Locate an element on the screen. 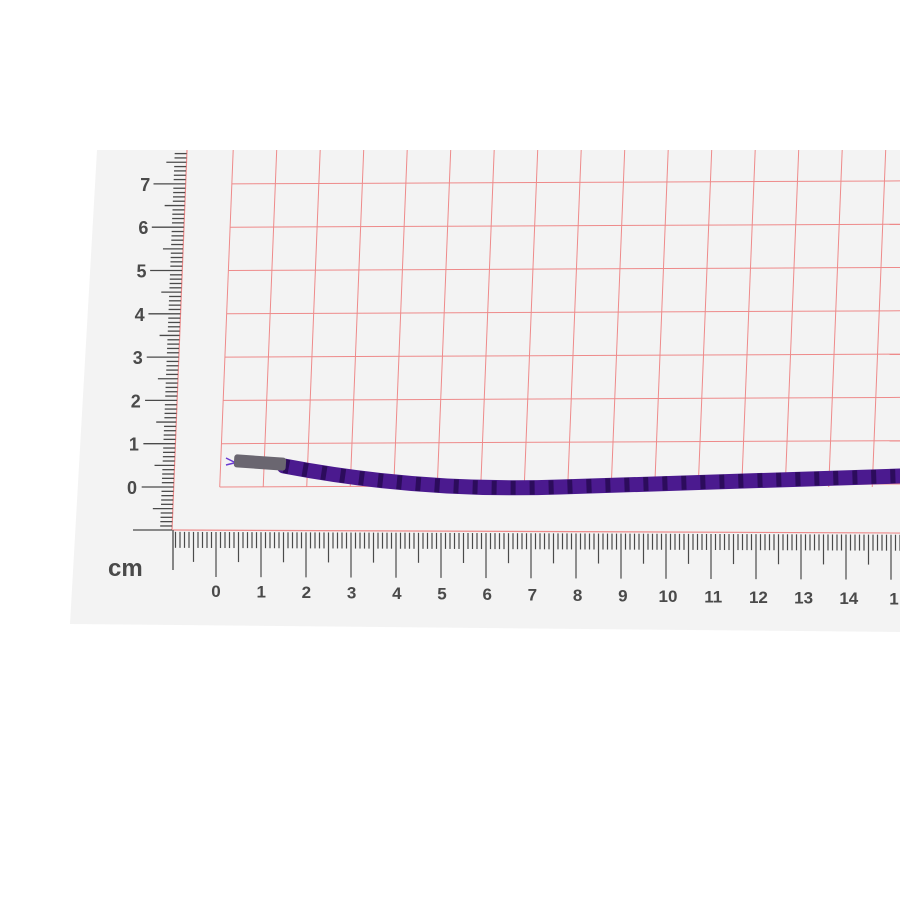 The width and height of the screenshot is (900, 900). y-axis-label: 6 is located at coordinates (143, 228).